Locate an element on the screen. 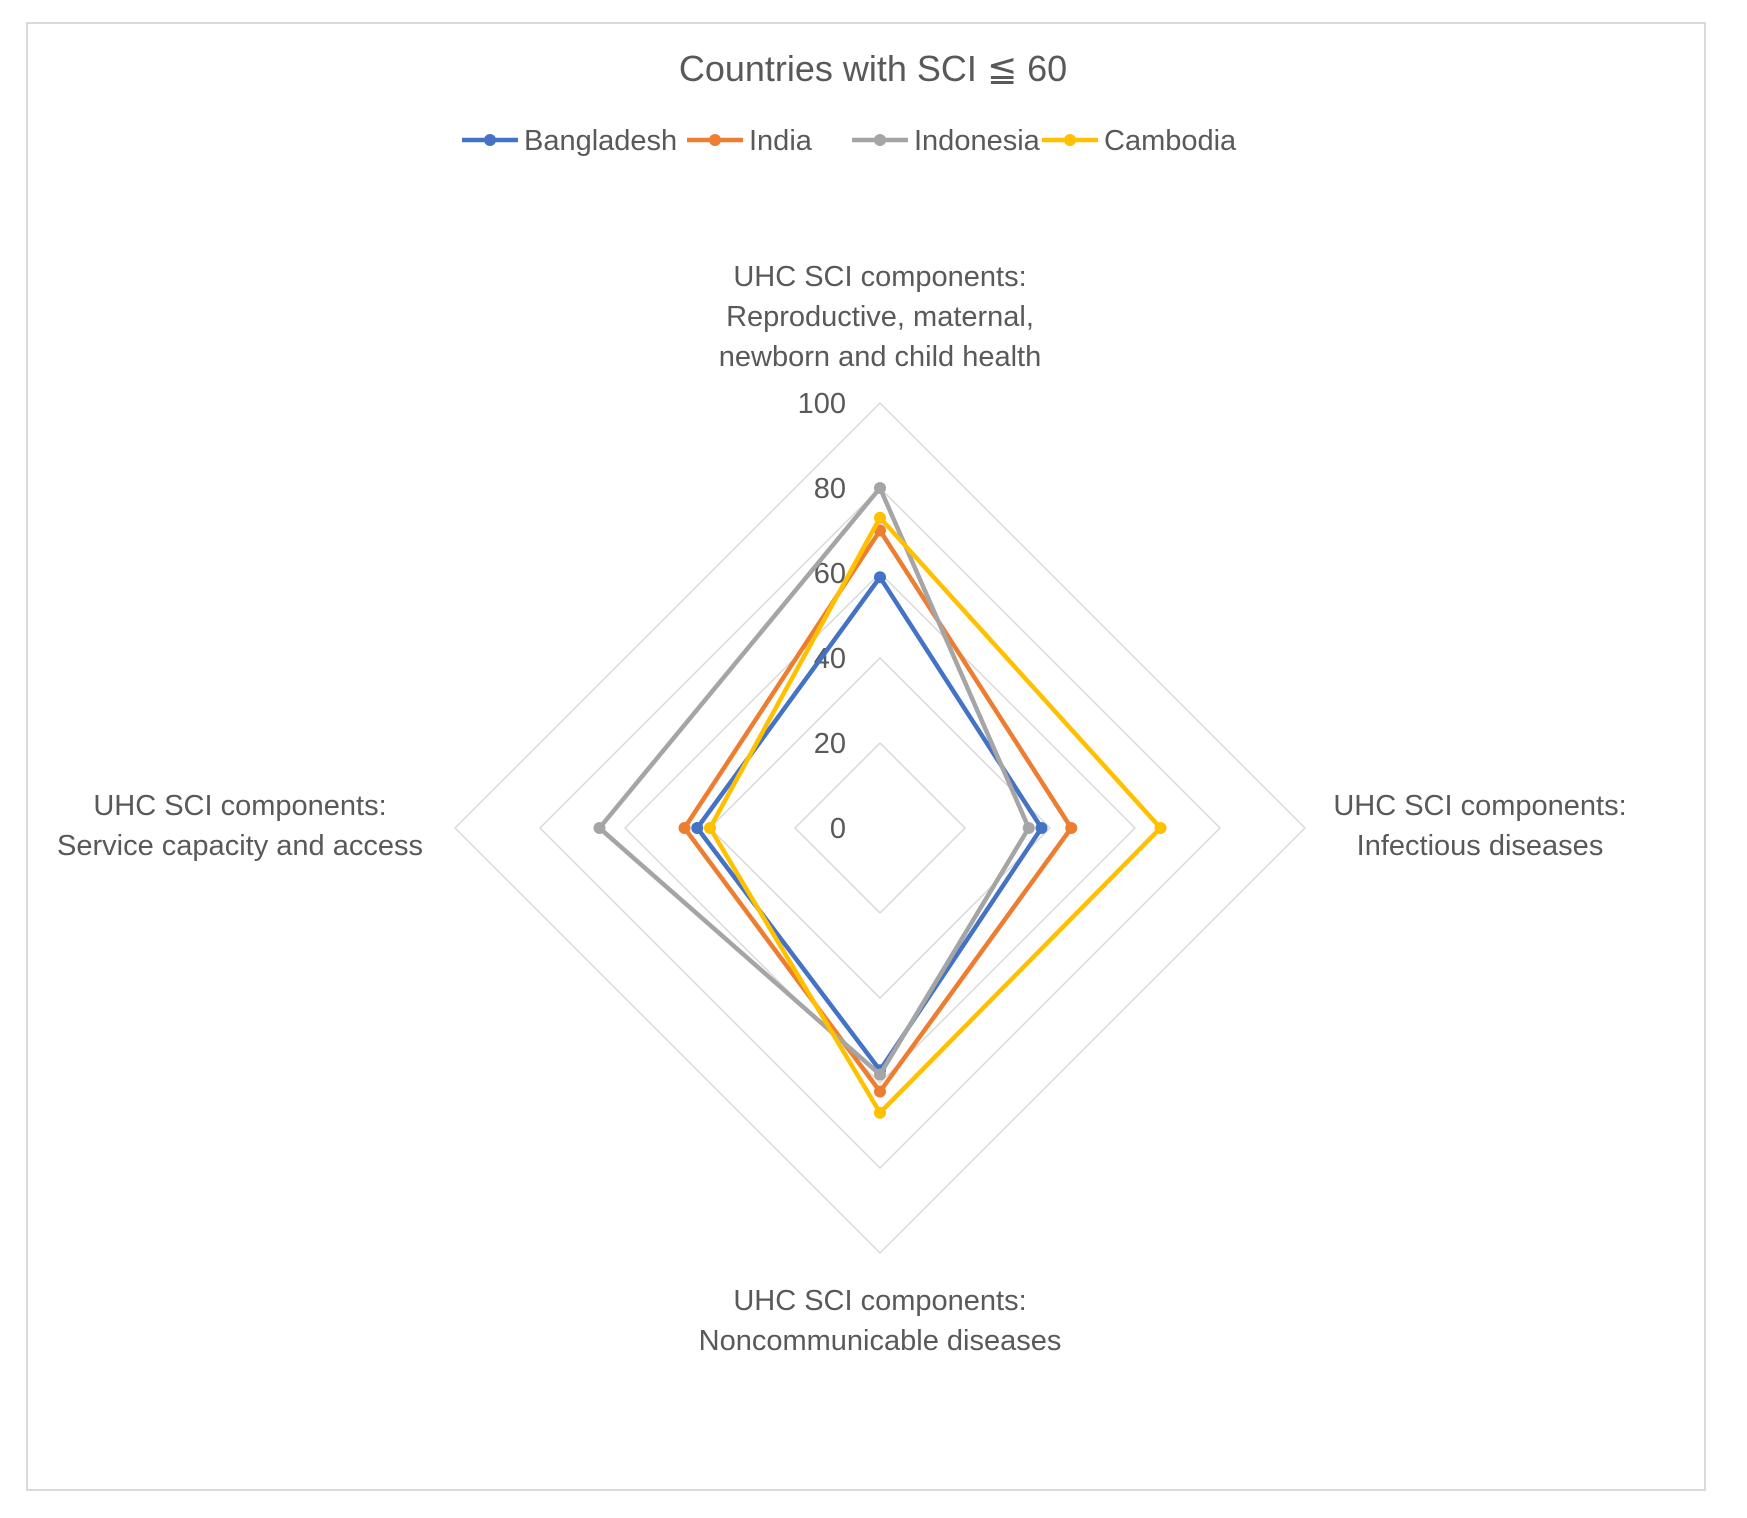  legend-label: Indonesia is located at coordinates (977, 141).